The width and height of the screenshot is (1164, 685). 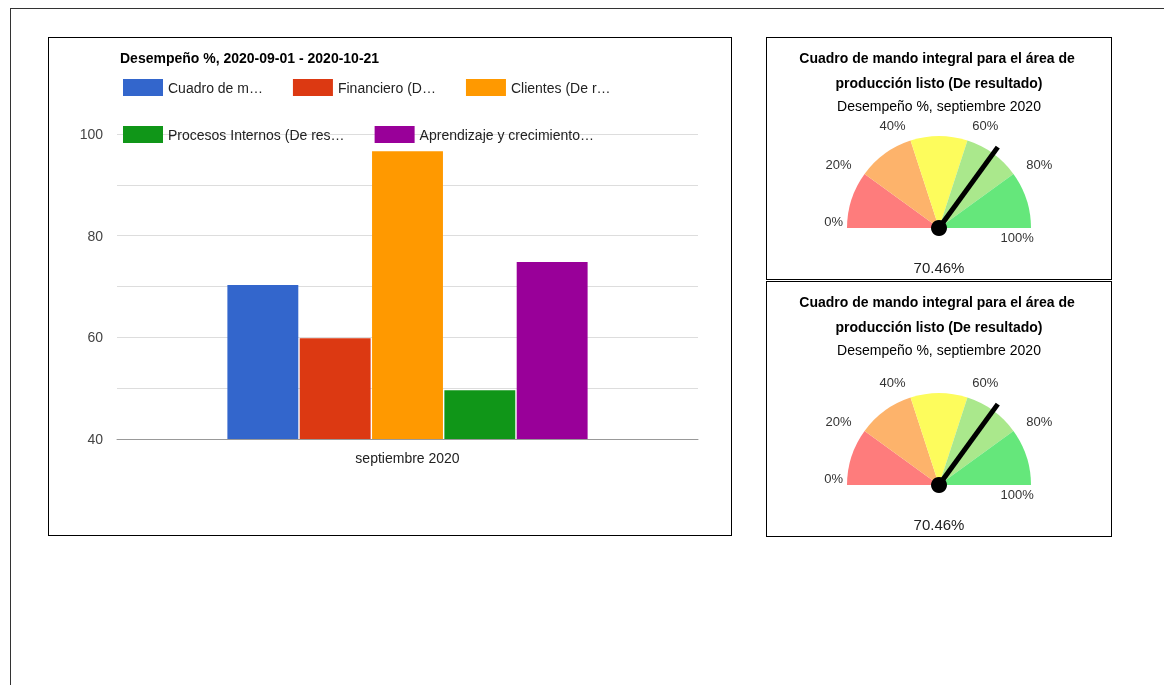 I want to click on x-tick-label: septiembre 2020, so click(x=407, y=458).